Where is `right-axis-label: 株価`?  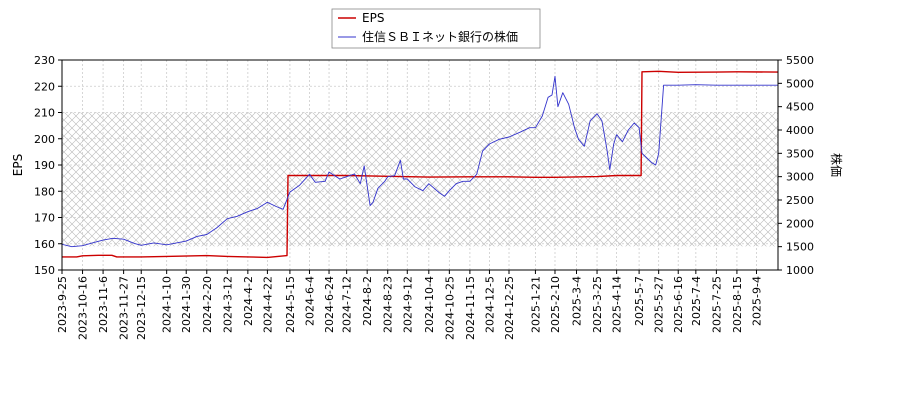
right-axis-label: 株価 is located at coordinates (836, 165).